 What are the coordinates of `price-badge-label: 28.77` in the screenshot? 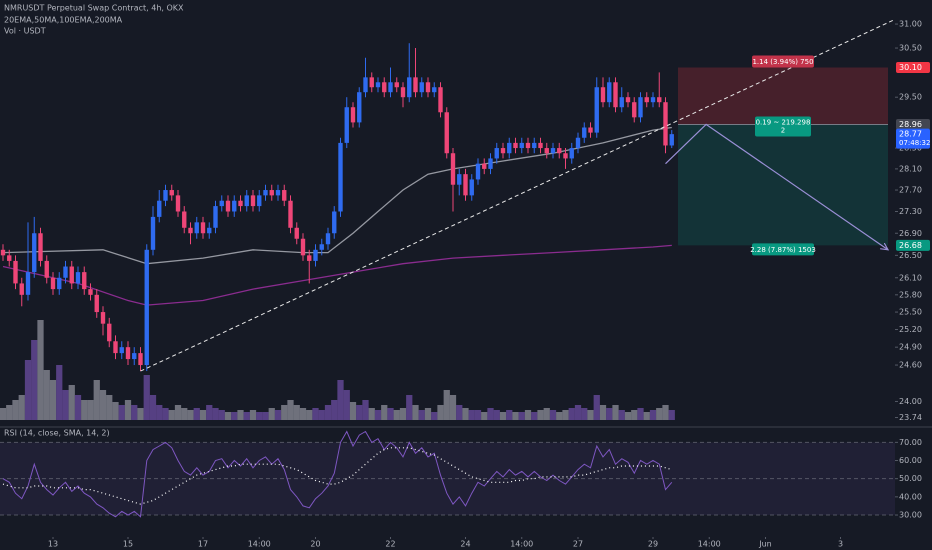 It's located at (910, 134).